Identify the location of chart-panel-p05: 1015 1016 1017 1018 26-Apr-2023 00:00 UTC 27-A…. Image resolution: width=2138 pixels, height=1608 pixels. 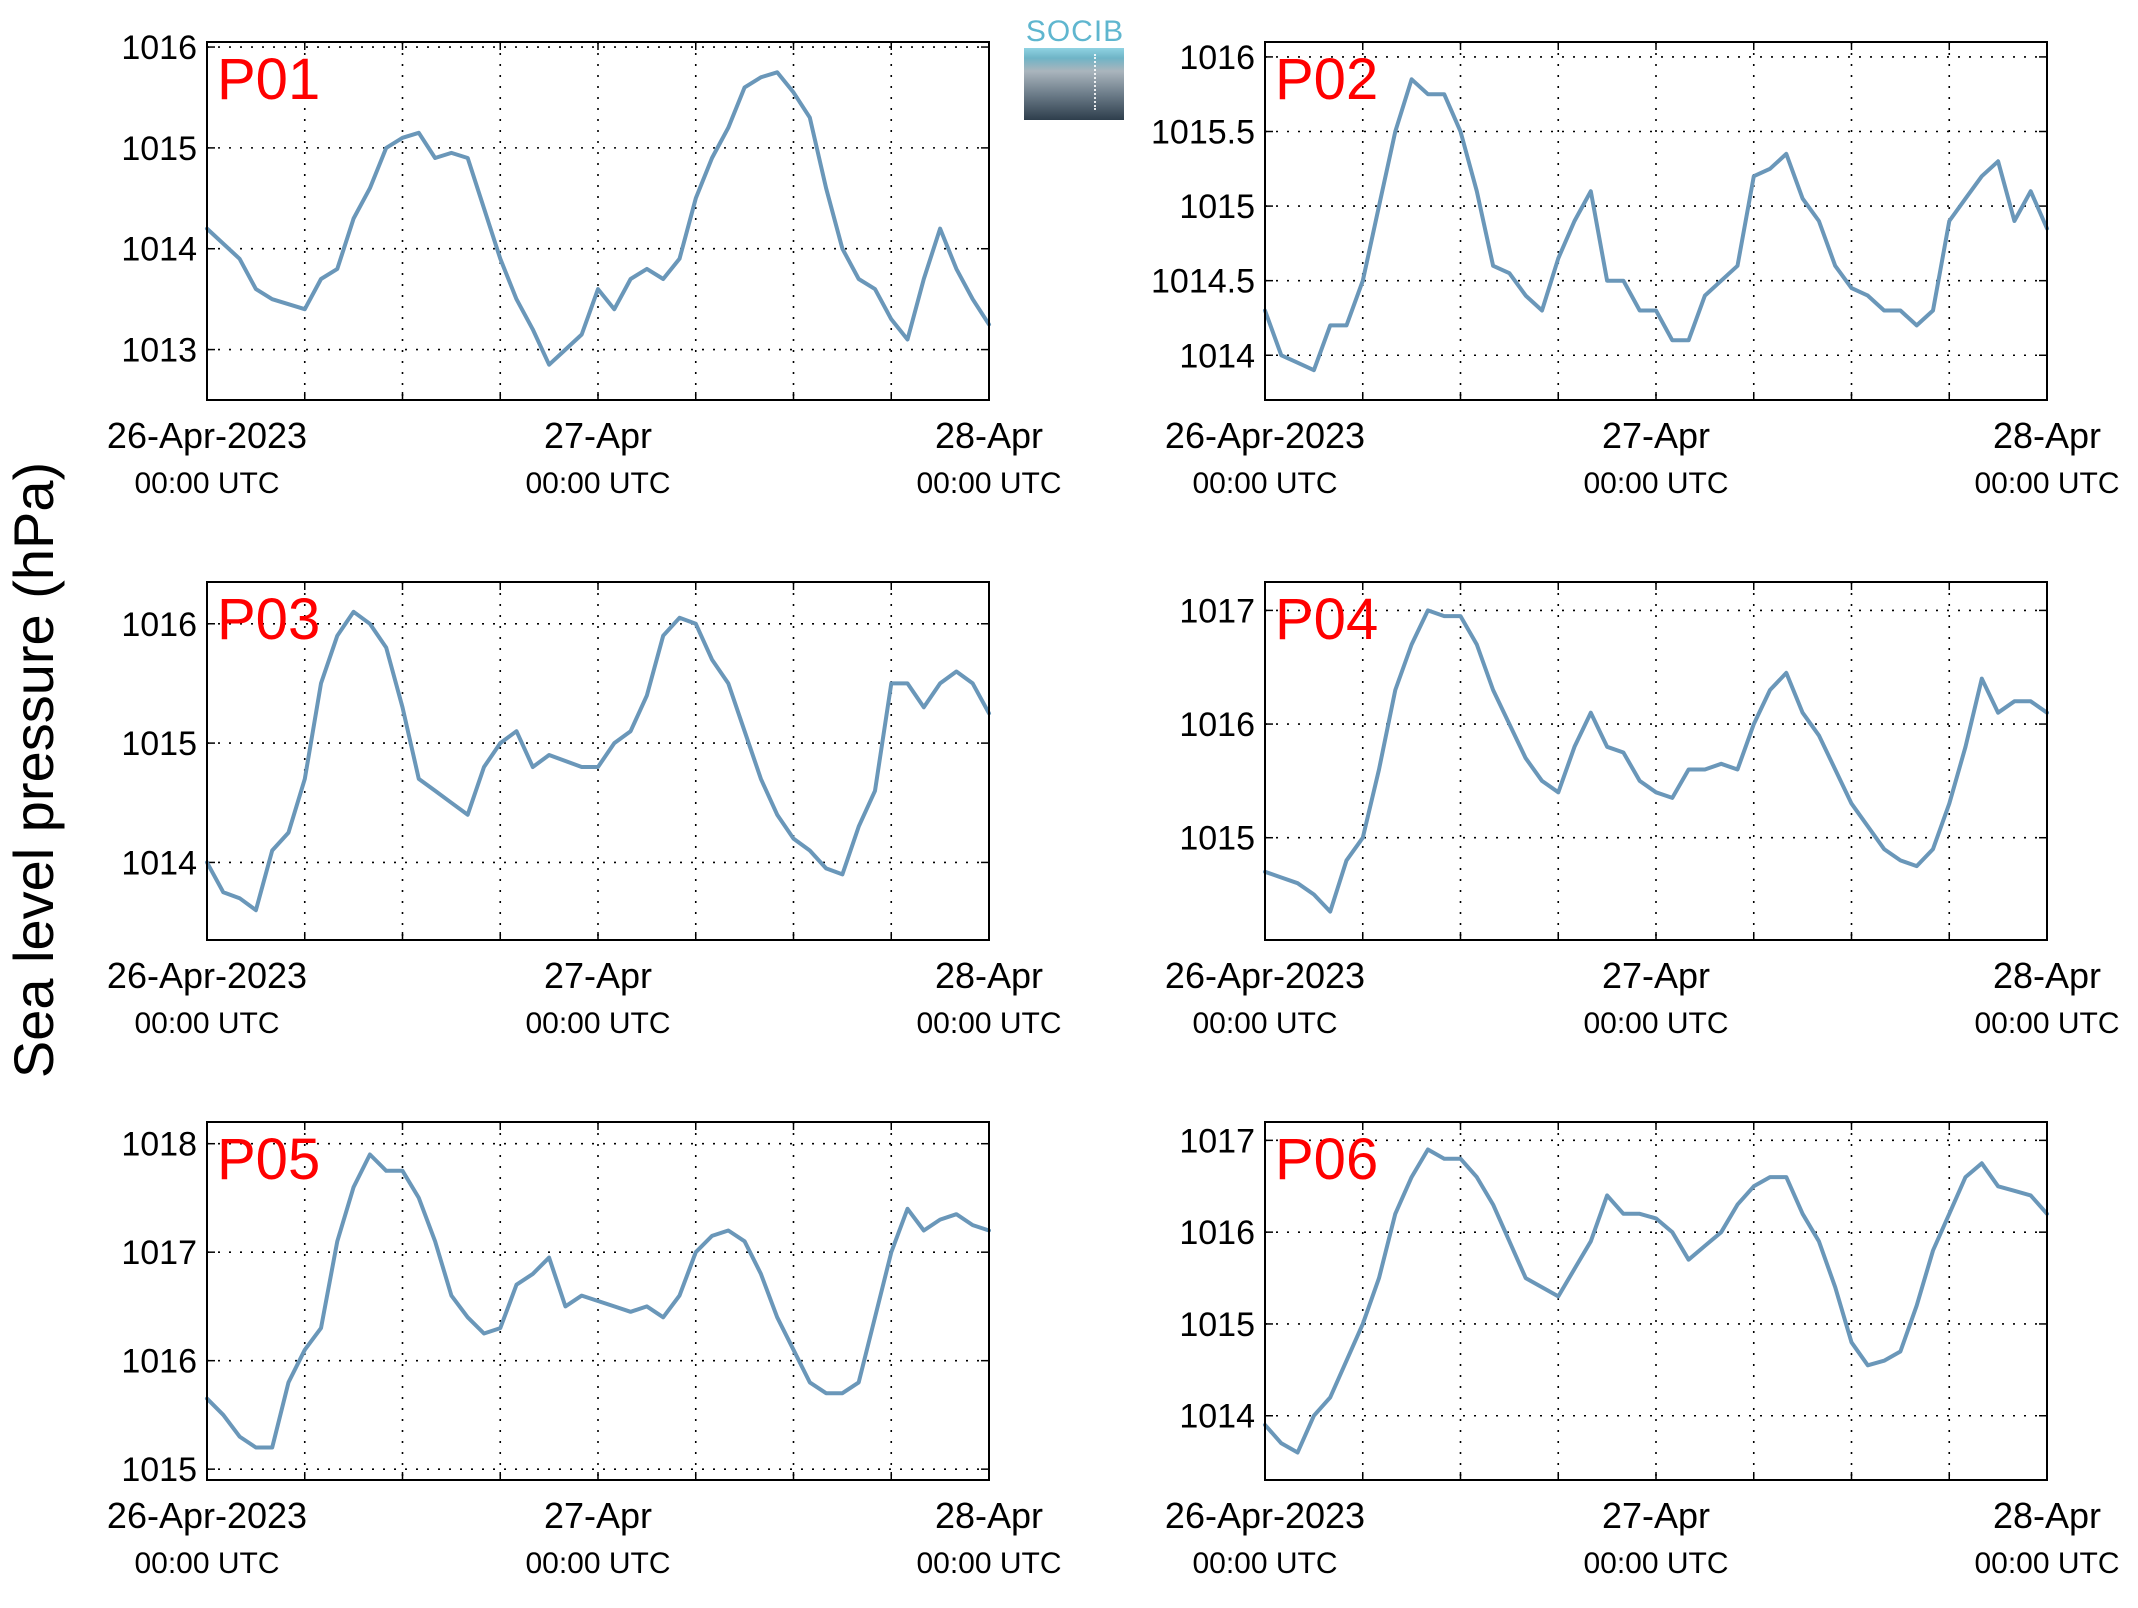
(584, 1350).